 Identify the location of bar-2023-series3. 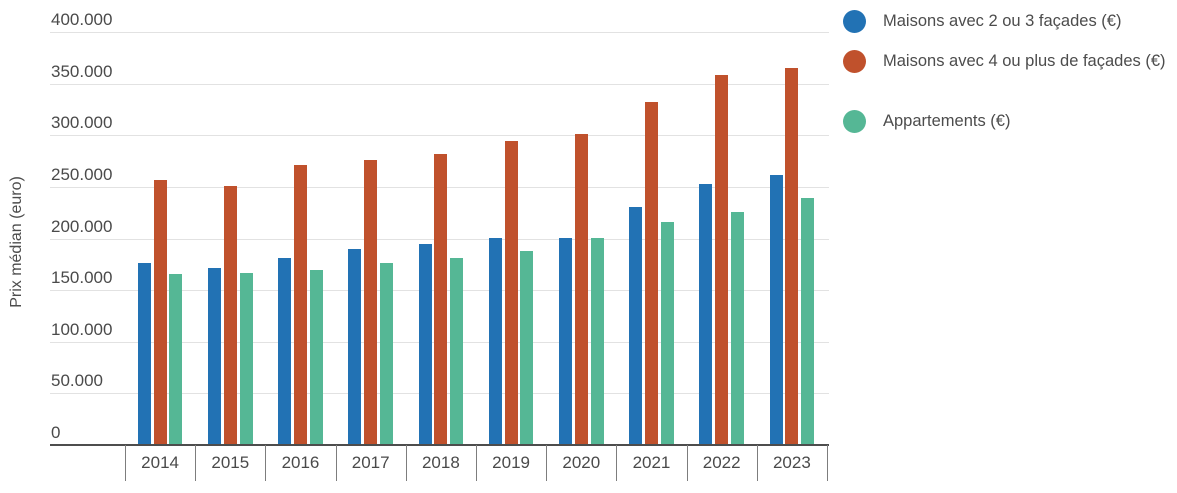
(808, 321).